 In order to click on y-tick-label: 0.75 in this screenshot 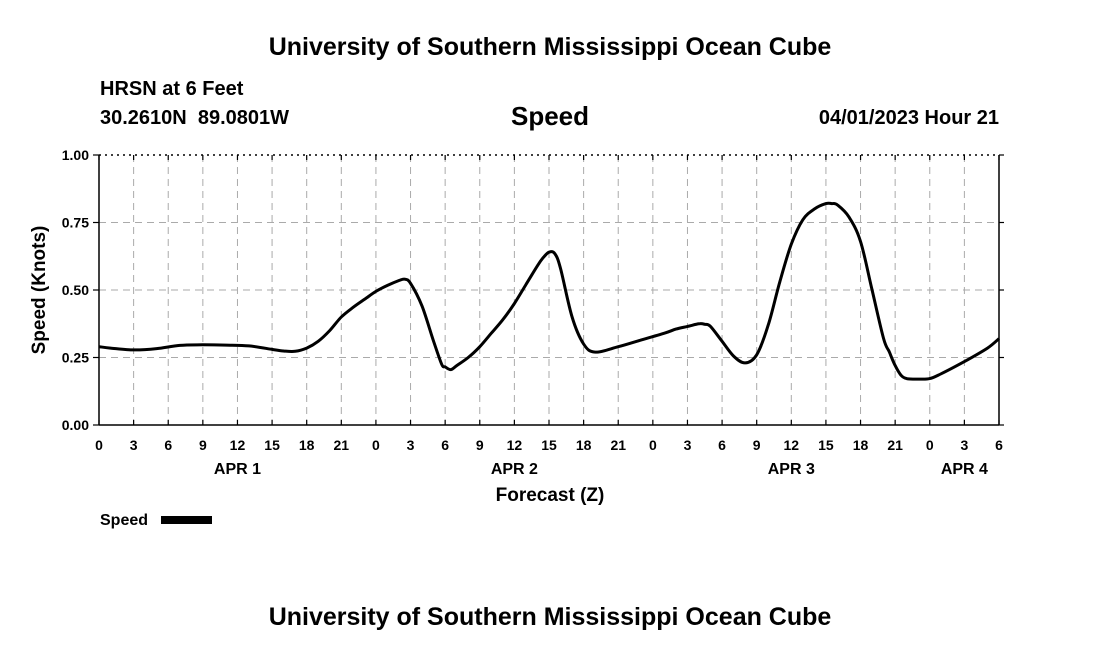, I will do `click(75, 223)`.